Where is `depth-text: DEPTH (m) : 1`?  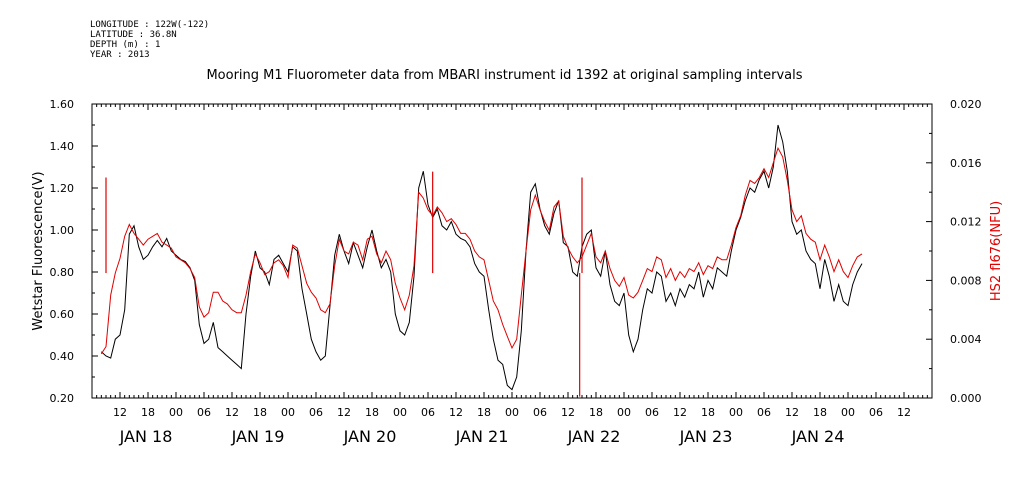 depth-text: DEPTH (m) : 1 is located at coordinates (125, 45).